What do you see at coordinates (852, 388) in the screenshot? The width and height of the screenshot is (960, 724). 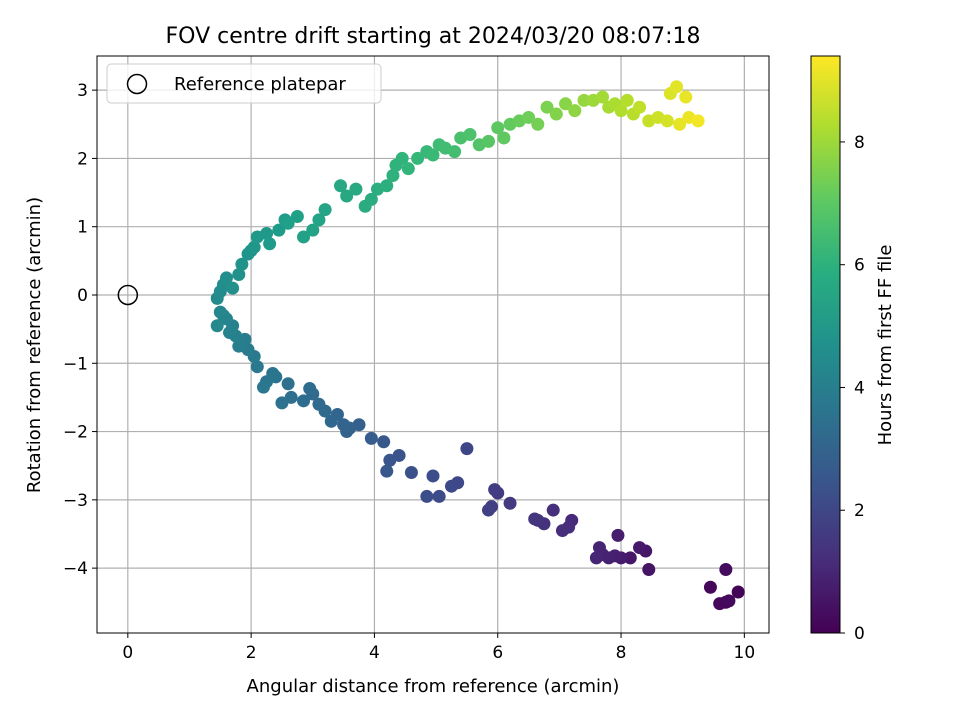 I see `colorbar-ticks: 0 2 4 6 8` at bounding box center [852, 388].